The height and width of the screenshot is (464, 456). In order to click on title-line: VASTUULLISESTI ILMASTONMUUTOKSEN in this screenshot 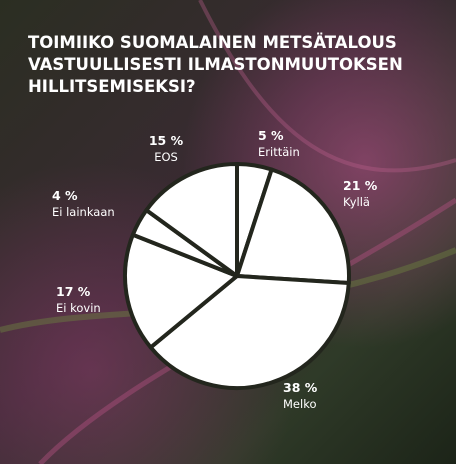, I will do `click(215, 64)`.